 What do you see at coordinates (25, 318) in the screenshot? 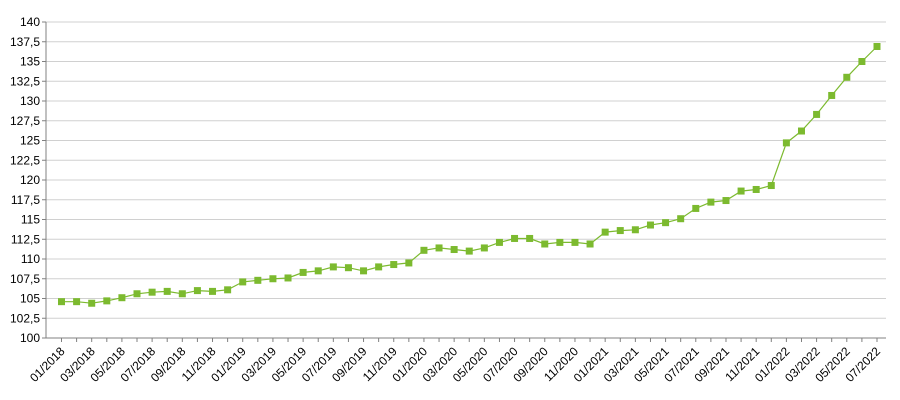
I see `y-tick-label: 102,5` at bounding box center [25, 318].